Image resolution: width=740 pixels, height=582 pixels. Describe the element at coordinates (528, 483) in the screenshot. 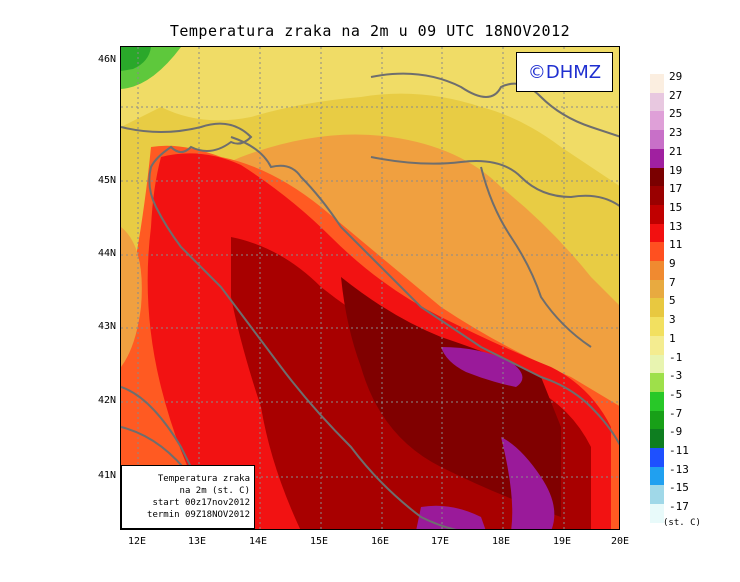

I see `temp-field-21c-spot2` at that location.